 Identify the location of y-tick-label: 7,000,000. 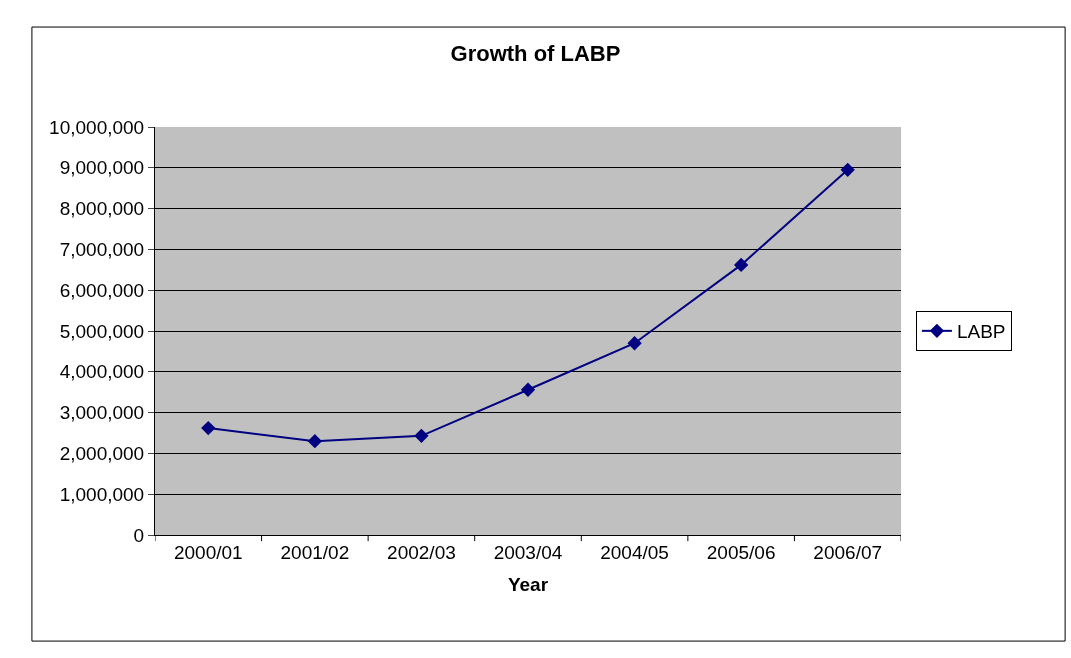
(102, 250).